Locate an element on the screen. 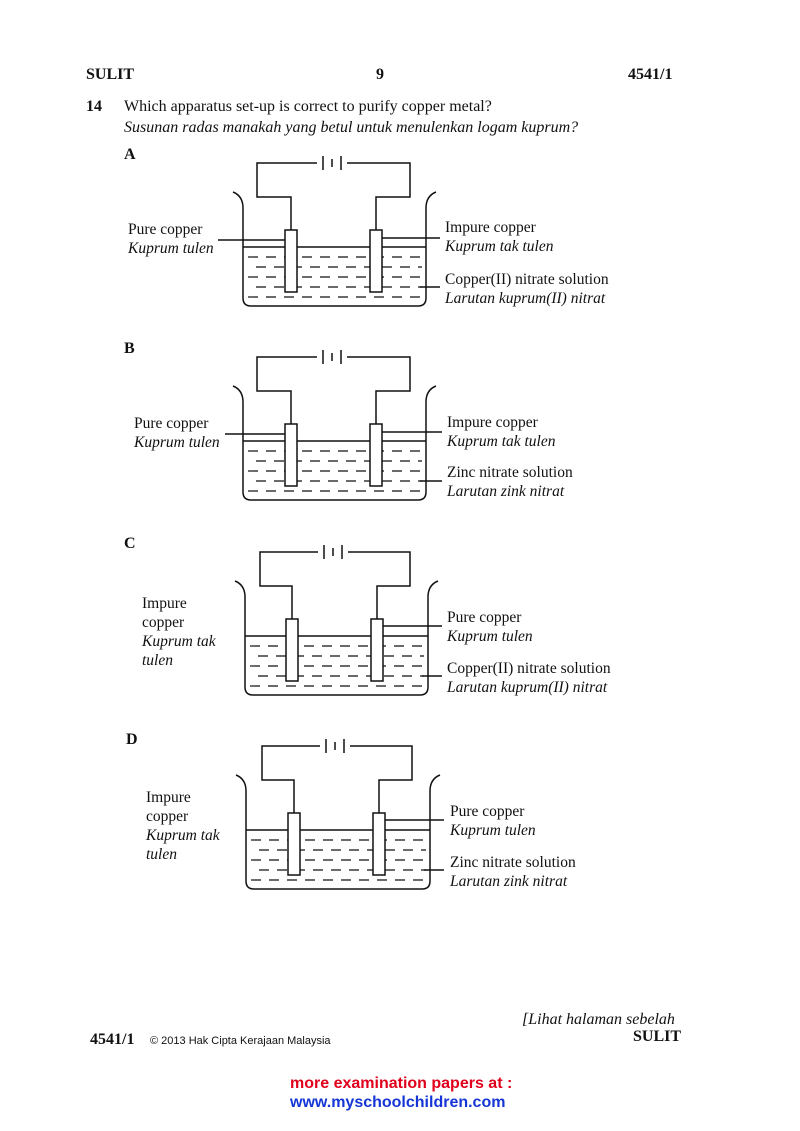  promo-text: more examination papers at : is located at coordinates (401, 1083).